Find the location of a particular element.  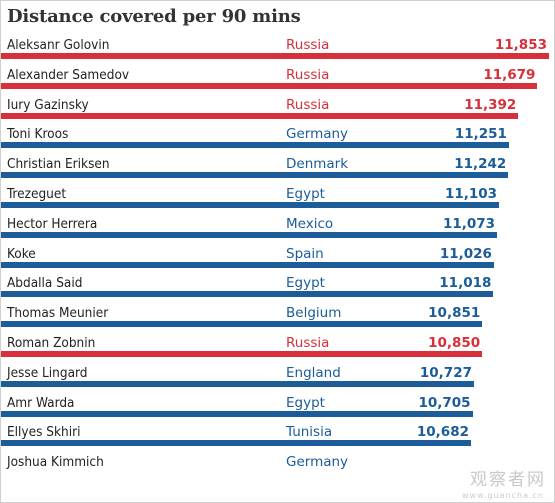

country-label: Belgium is located at coordinates (314, 313).